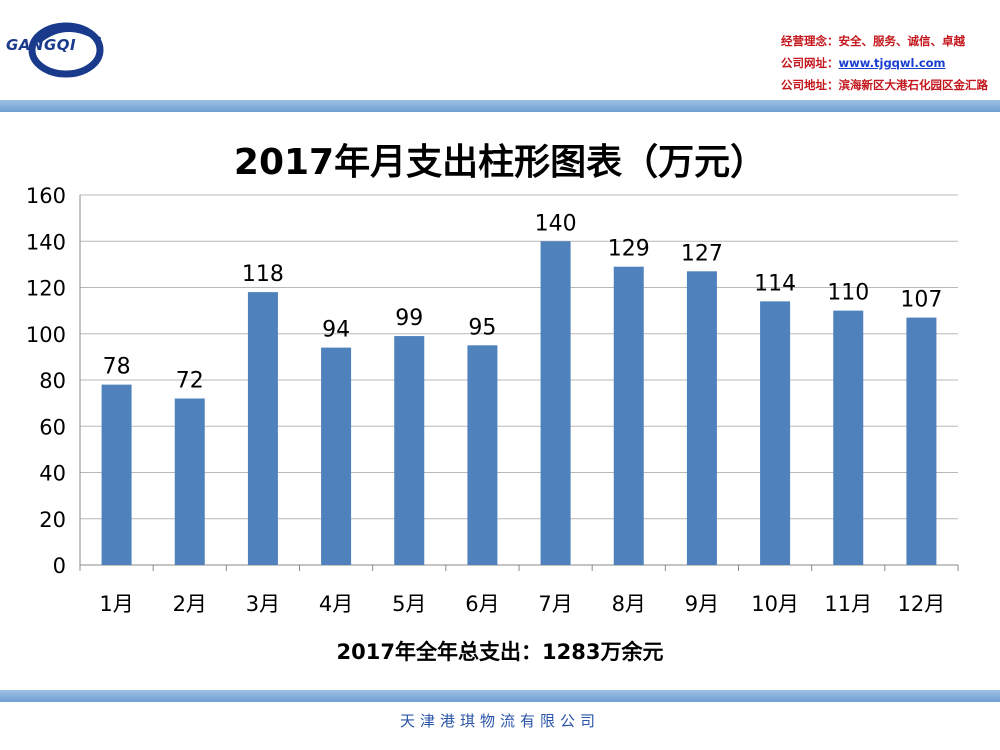  What do you see at coordinates (52, 427) in the screenshot?
I see `y-tick-label: 60` at bounding box center [52, 427].